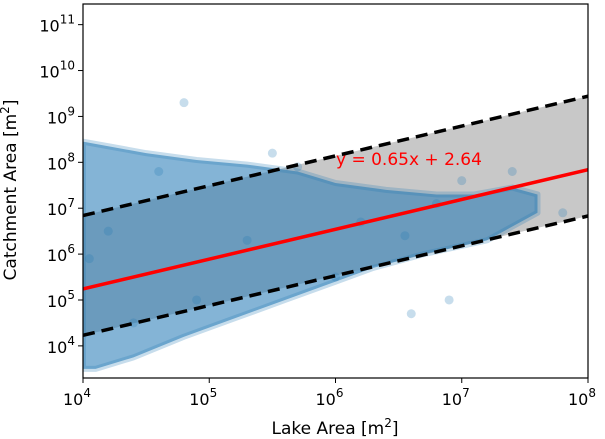 This screenshot has width=605, height=439. Describe the element at coordinates (61, 185) in the screenshot. I see `y-axis-ticks: 10⁴ 10⁵ 10⁶ 10⁷ 10⁸ 10⁹ 10¹⁰ 10¹¹` at that location.